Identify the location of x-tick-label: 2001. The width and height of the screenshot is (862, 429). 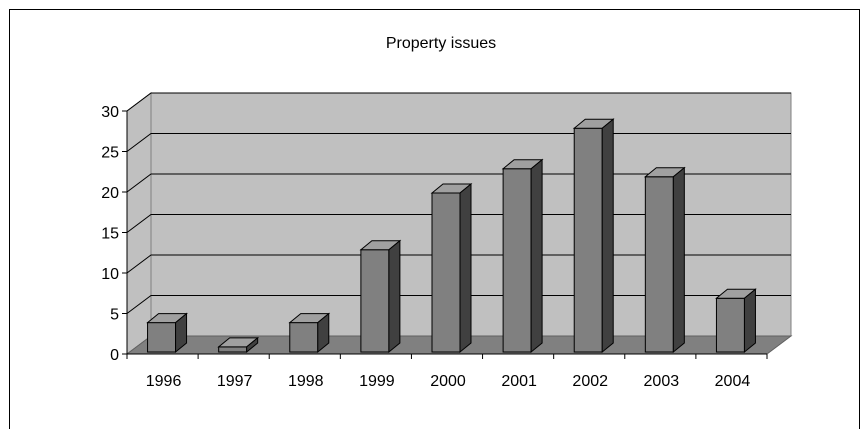
(519, 381).